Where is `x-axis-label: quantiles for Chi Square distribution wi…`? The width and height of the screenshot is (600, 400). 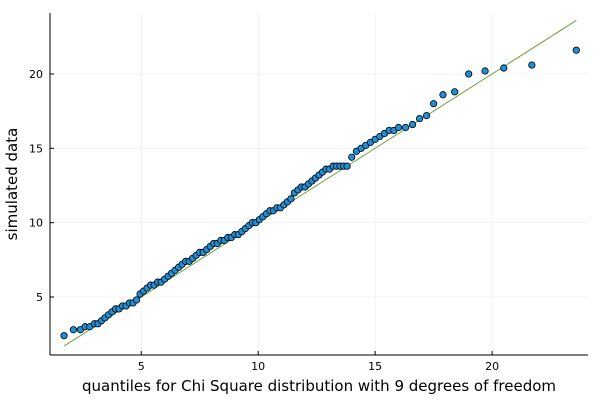
x-axis-label: quantiles for Chi Square distribution wi… is located at coordinates (319, 386).